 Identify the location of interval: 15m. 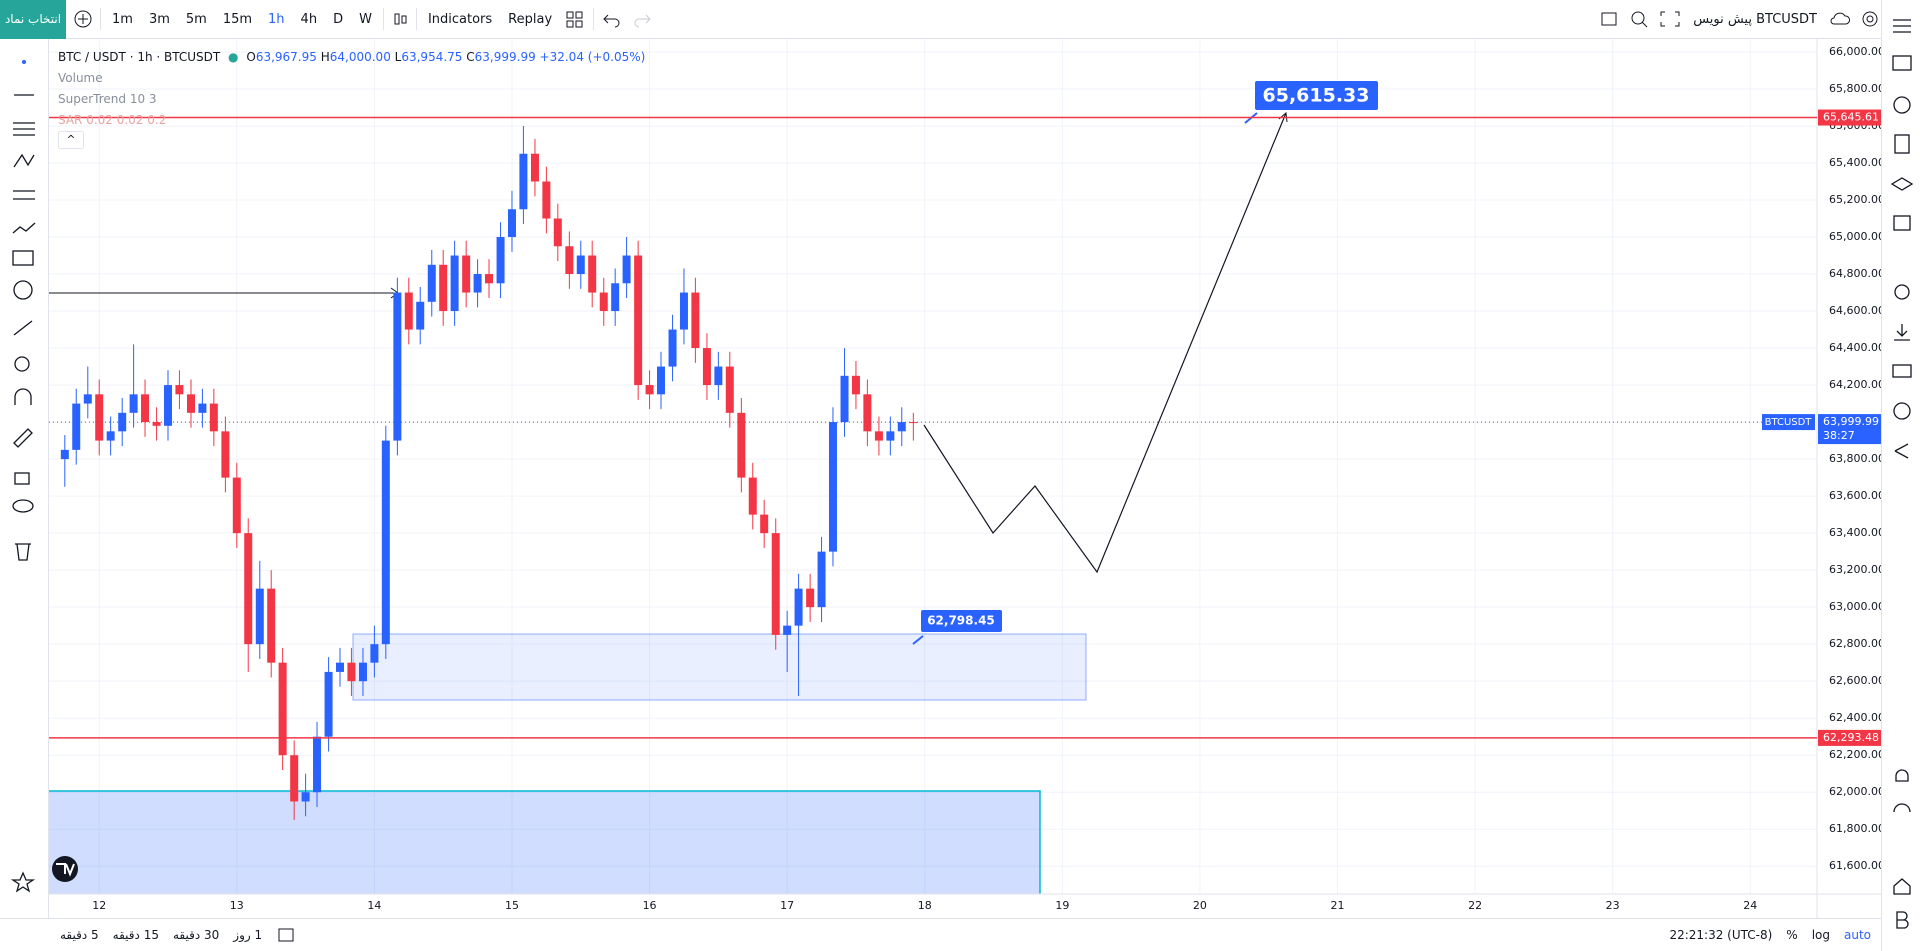
(237, 19).